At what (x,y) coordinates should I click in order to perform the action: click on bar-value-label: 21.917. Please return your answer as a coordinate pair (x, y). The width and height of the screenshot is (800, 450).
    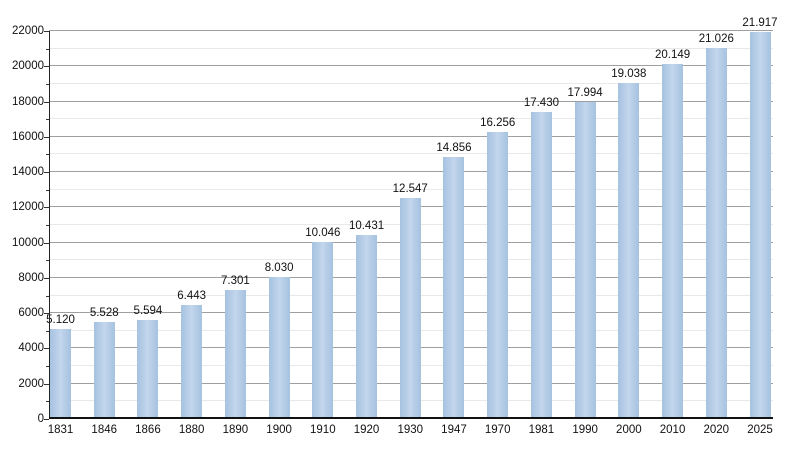
    Looking at the image, I should click on (760, 23).